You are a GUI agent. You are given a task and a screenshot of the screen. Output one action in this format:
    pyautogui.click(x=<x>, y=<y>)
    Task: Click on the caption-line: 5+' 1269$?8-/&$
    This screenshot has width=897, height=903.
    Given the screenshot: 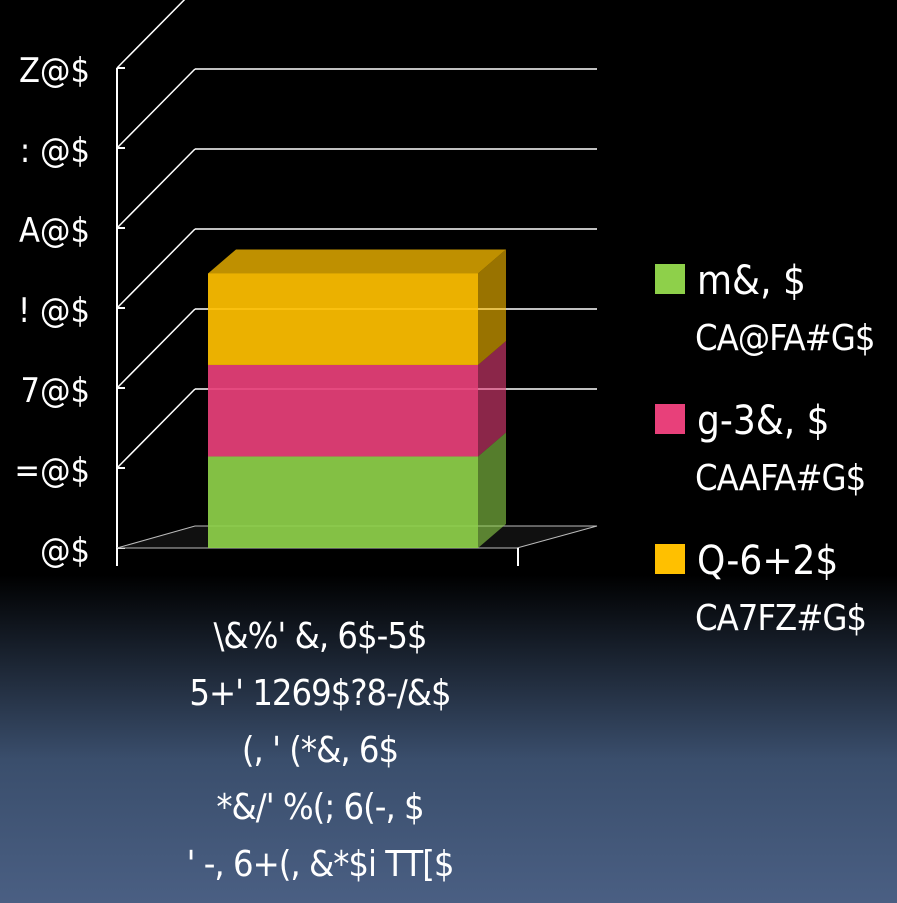 What is the action you would take?
    pyautogui.click(x=320, y=693)
    